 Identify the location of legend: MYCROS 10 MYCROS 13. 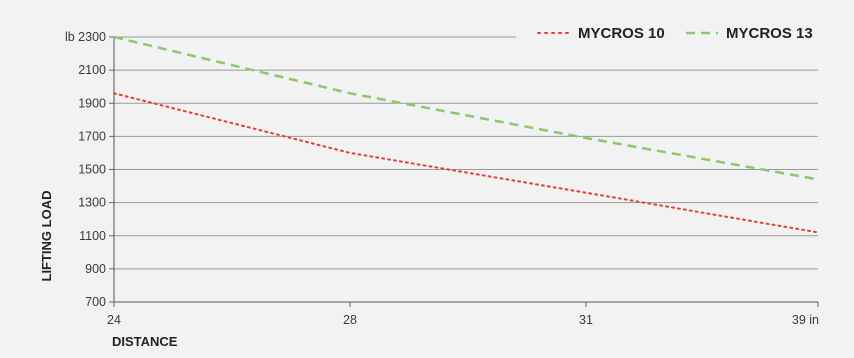
(675, 33).